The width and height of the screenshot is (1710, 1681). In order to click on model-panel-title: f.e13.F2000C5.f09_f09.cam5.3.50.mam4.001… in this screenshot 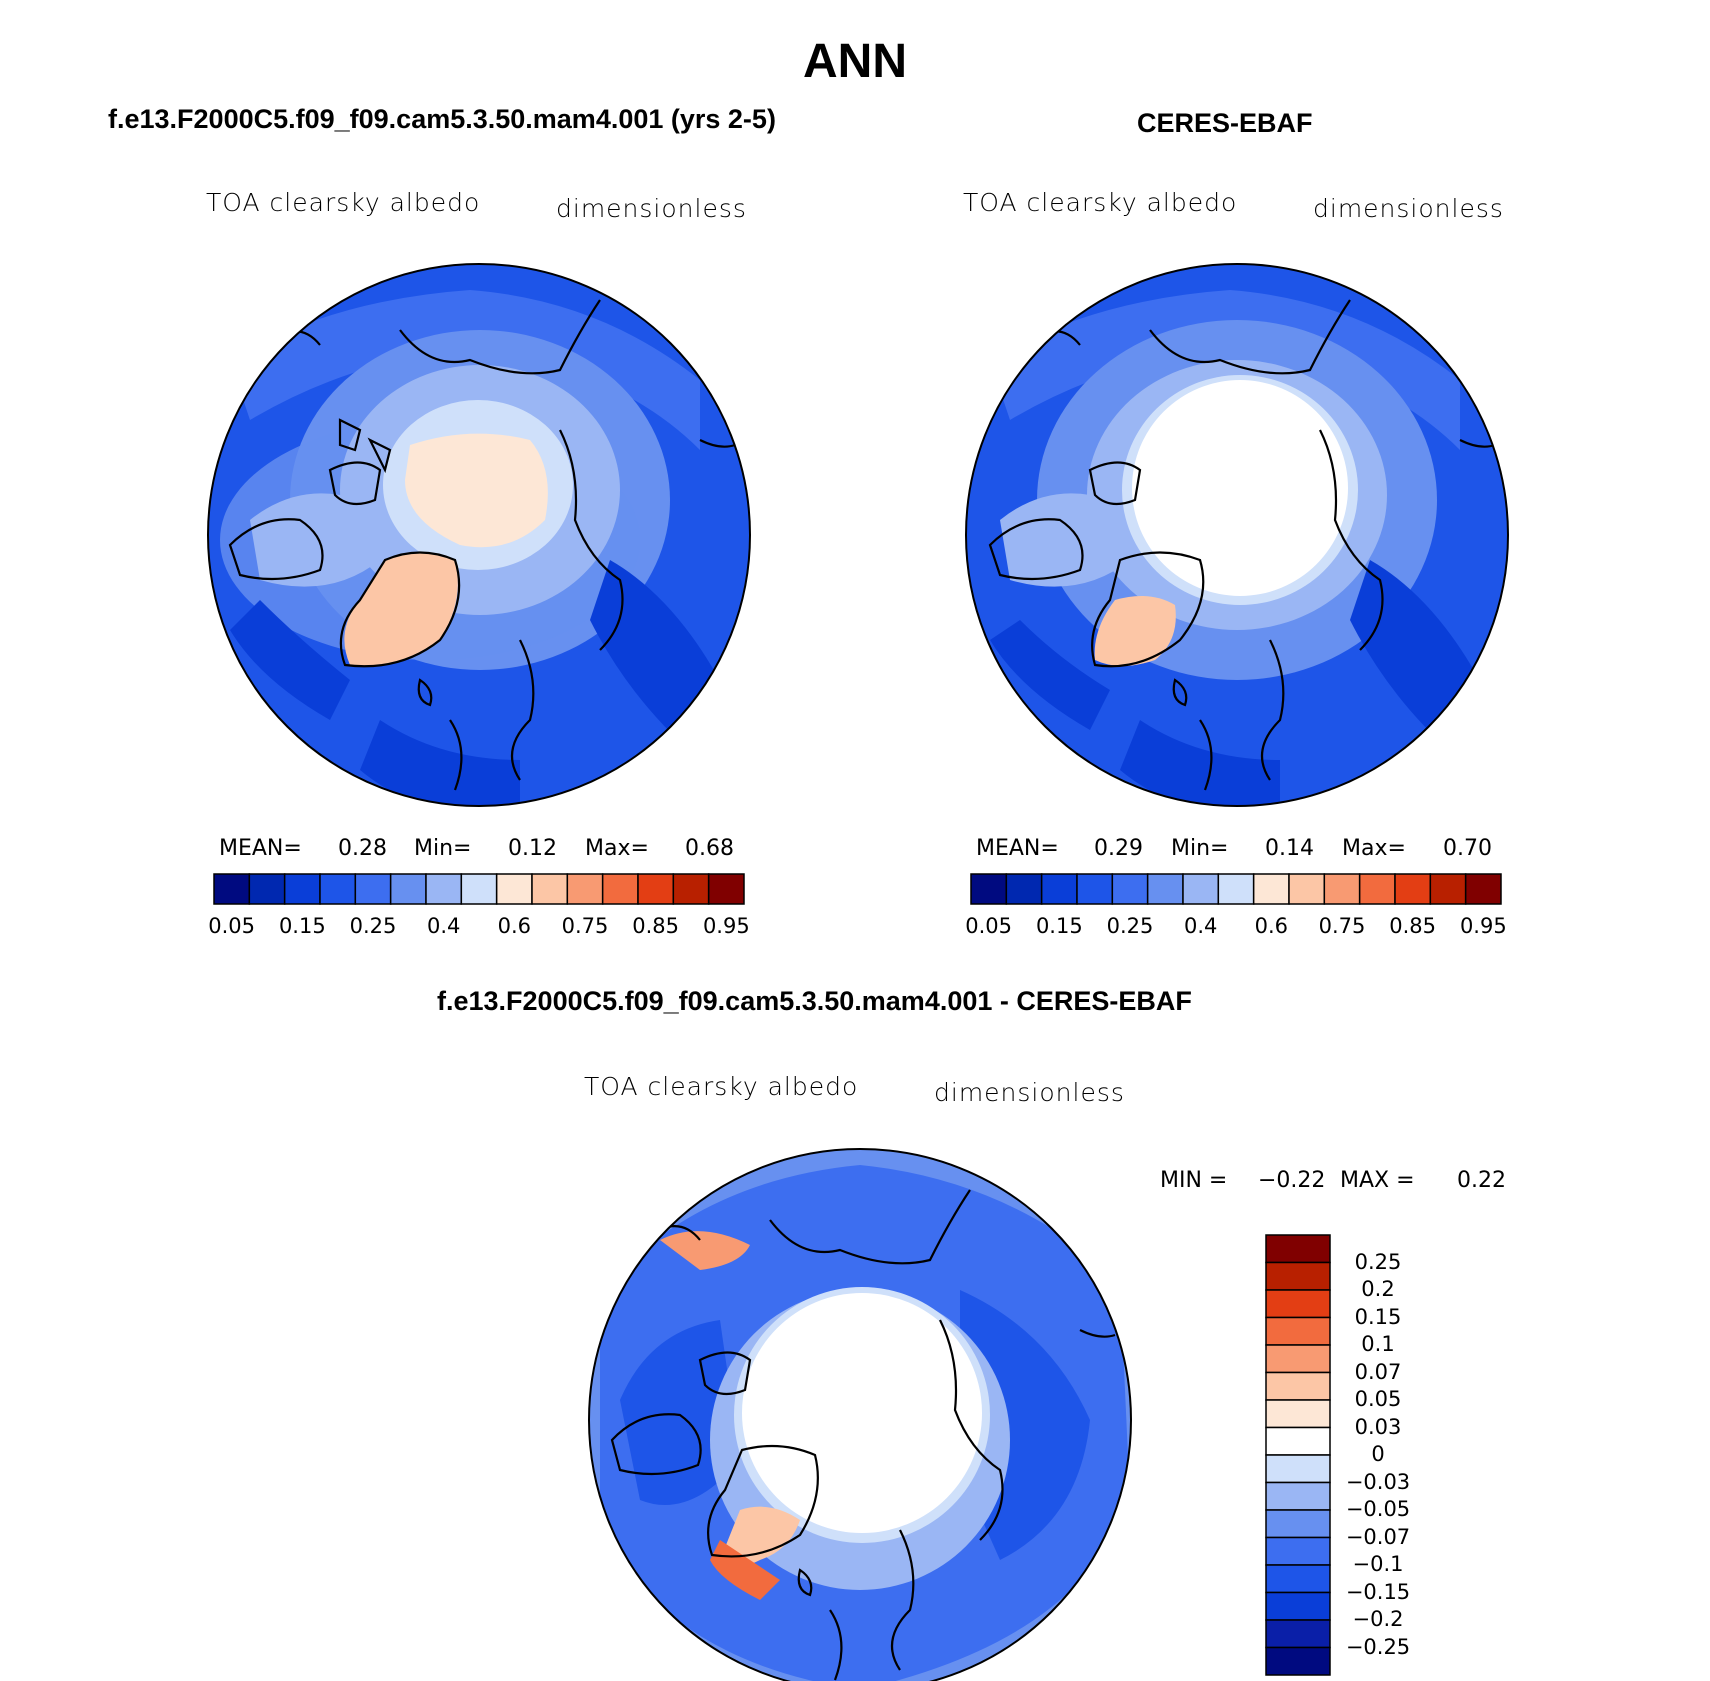, I will do `click(442, 119)`.